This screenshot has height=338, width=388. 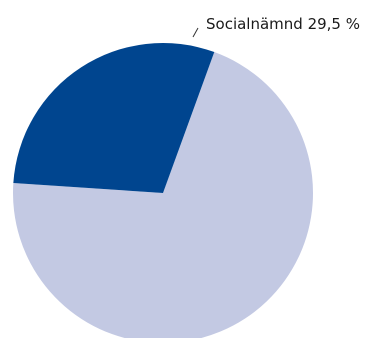 I want to click on slice-label-leader-line, so click(x=195, y=32).